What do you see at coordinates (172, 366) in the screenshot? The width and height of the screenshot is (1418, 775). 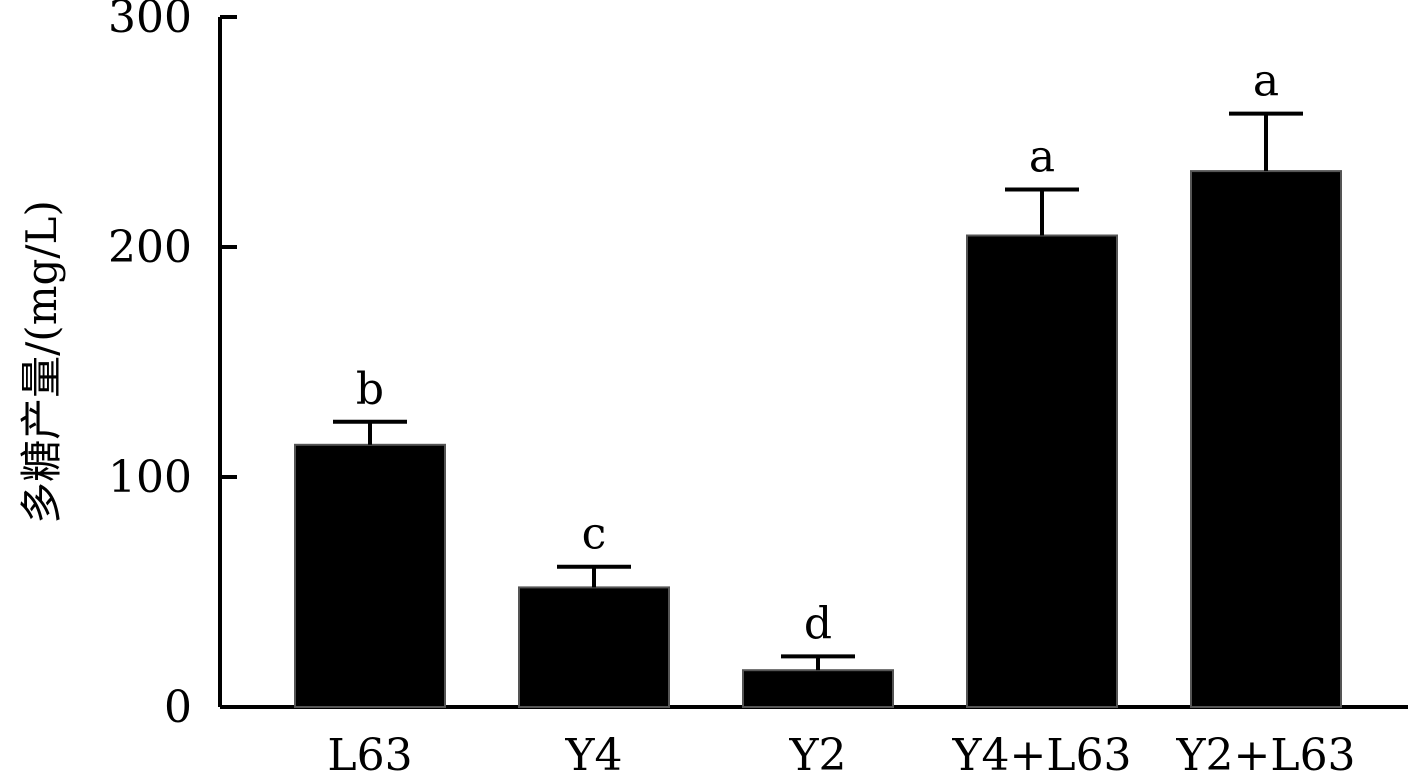 I see `y-axis: 0 100 200 300` at bounding box center [172, 366].